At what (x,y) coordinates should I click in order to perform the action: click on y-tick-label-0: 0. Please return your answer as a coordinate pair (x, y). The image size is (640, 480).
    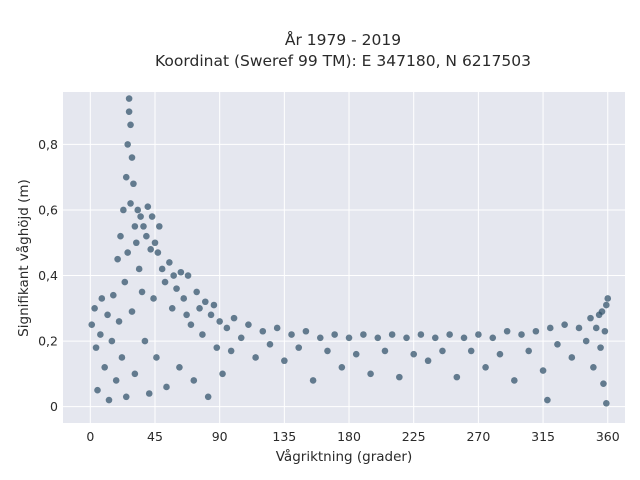
    Looking at the image, I should click on (54, 406).